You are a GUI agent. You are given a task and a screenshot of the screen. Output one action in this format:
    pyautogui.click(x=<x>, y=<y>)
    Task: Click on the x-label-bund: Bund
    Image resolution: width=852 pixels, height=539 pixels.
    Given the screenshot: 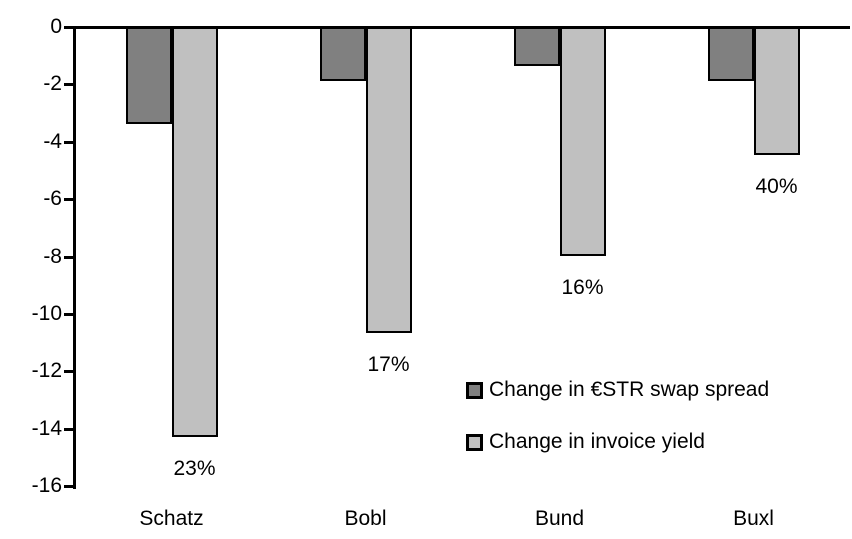 What is the action you would take?
    pyautogui.click(x=559, y=518)
    